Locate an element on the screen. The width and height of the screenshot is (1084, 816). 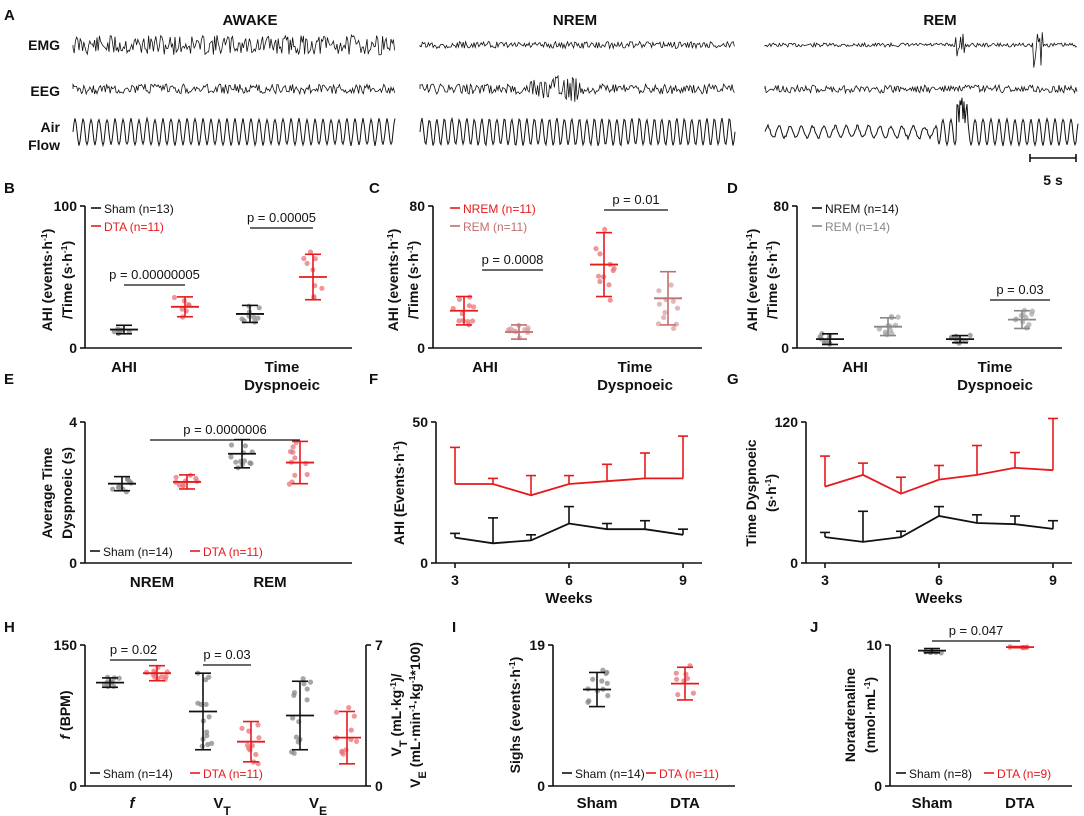
label-part: (BPM) is located at coordinates (65, 713).